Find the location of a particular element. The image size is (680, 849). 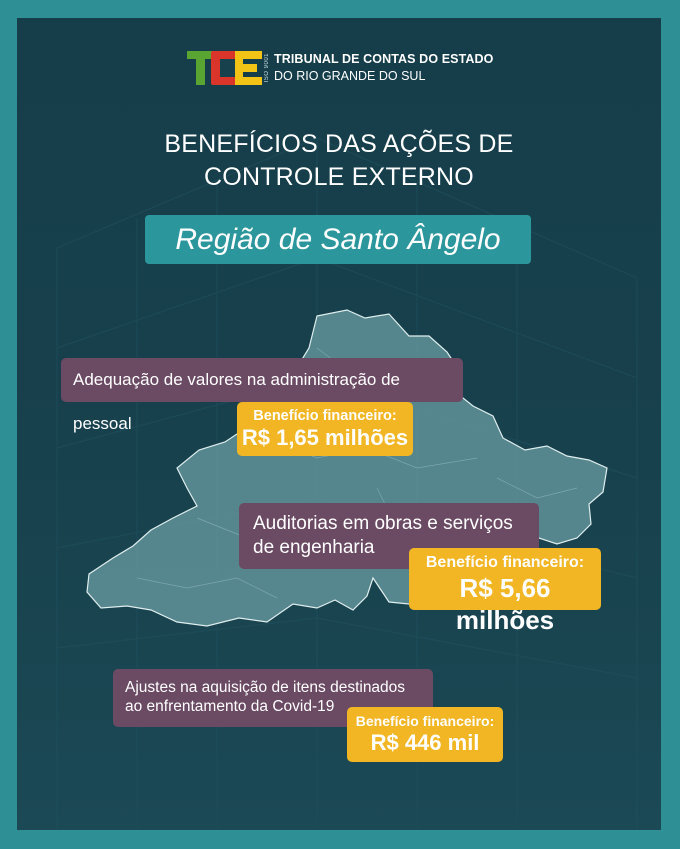

region-name-badge: Região de Santo Ângelo is located at coordinates (338, 239).